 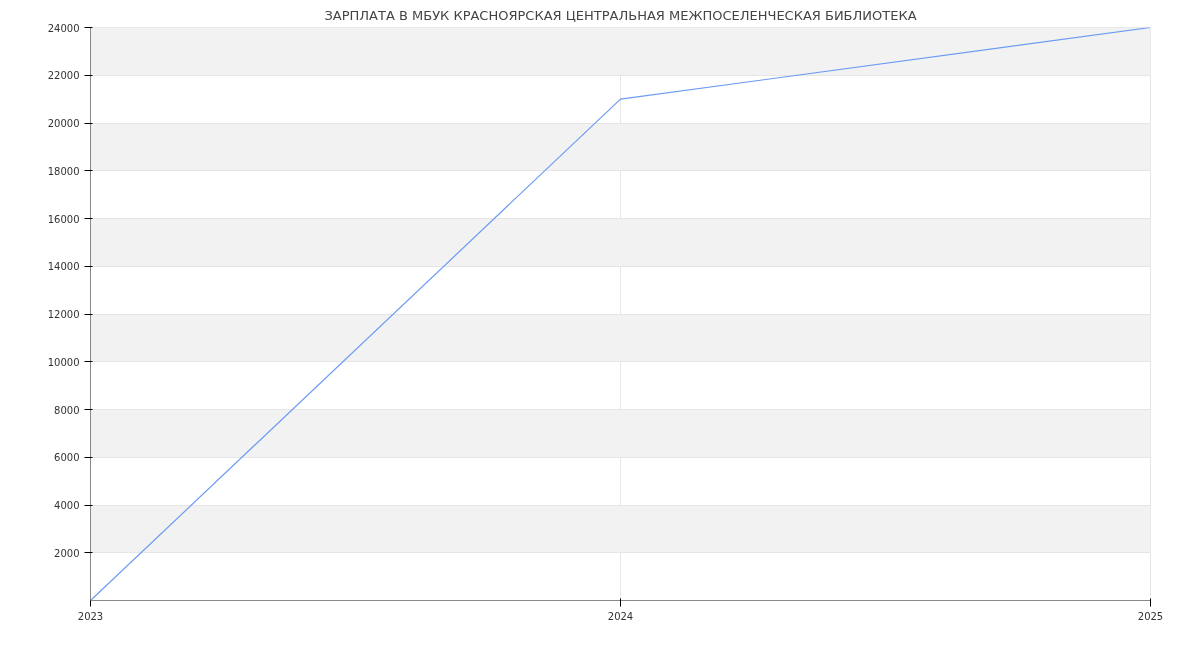 What do you see at coordinates (620, 15) in the screenshot?
I see `chart-title: ЗАРПЛАТА В МБУК КРАСНОЯРСКАЯ ЦЕНТРАЛЬНАЯ МЕЖПОСЕЛЕНЧЕСКАЯ БИБЛИОТЕКА` at bounding box center [620, 15].